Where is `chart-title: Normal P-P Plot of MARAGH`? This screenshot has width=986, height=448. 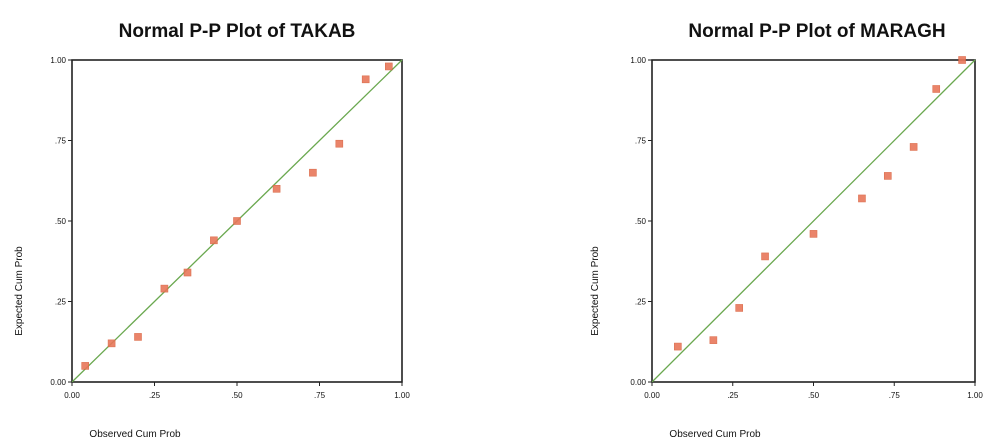
chart-title: Normal P-P Plot of MARAGH is located at coordinates (816, 31).